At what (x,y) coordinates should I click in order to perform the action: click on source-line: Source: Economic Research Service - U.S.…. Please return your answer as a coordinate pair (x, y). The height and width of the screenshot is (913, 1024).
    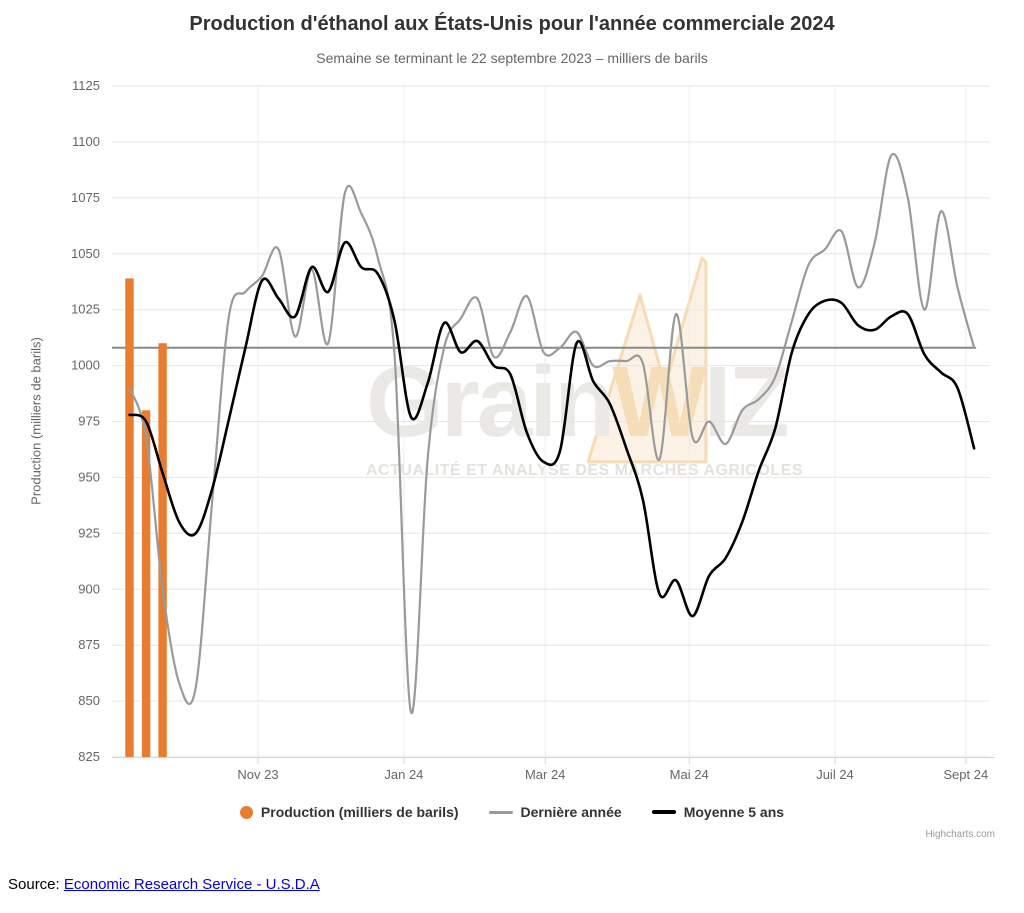
    Looking at the image, I should click on (164, 884).